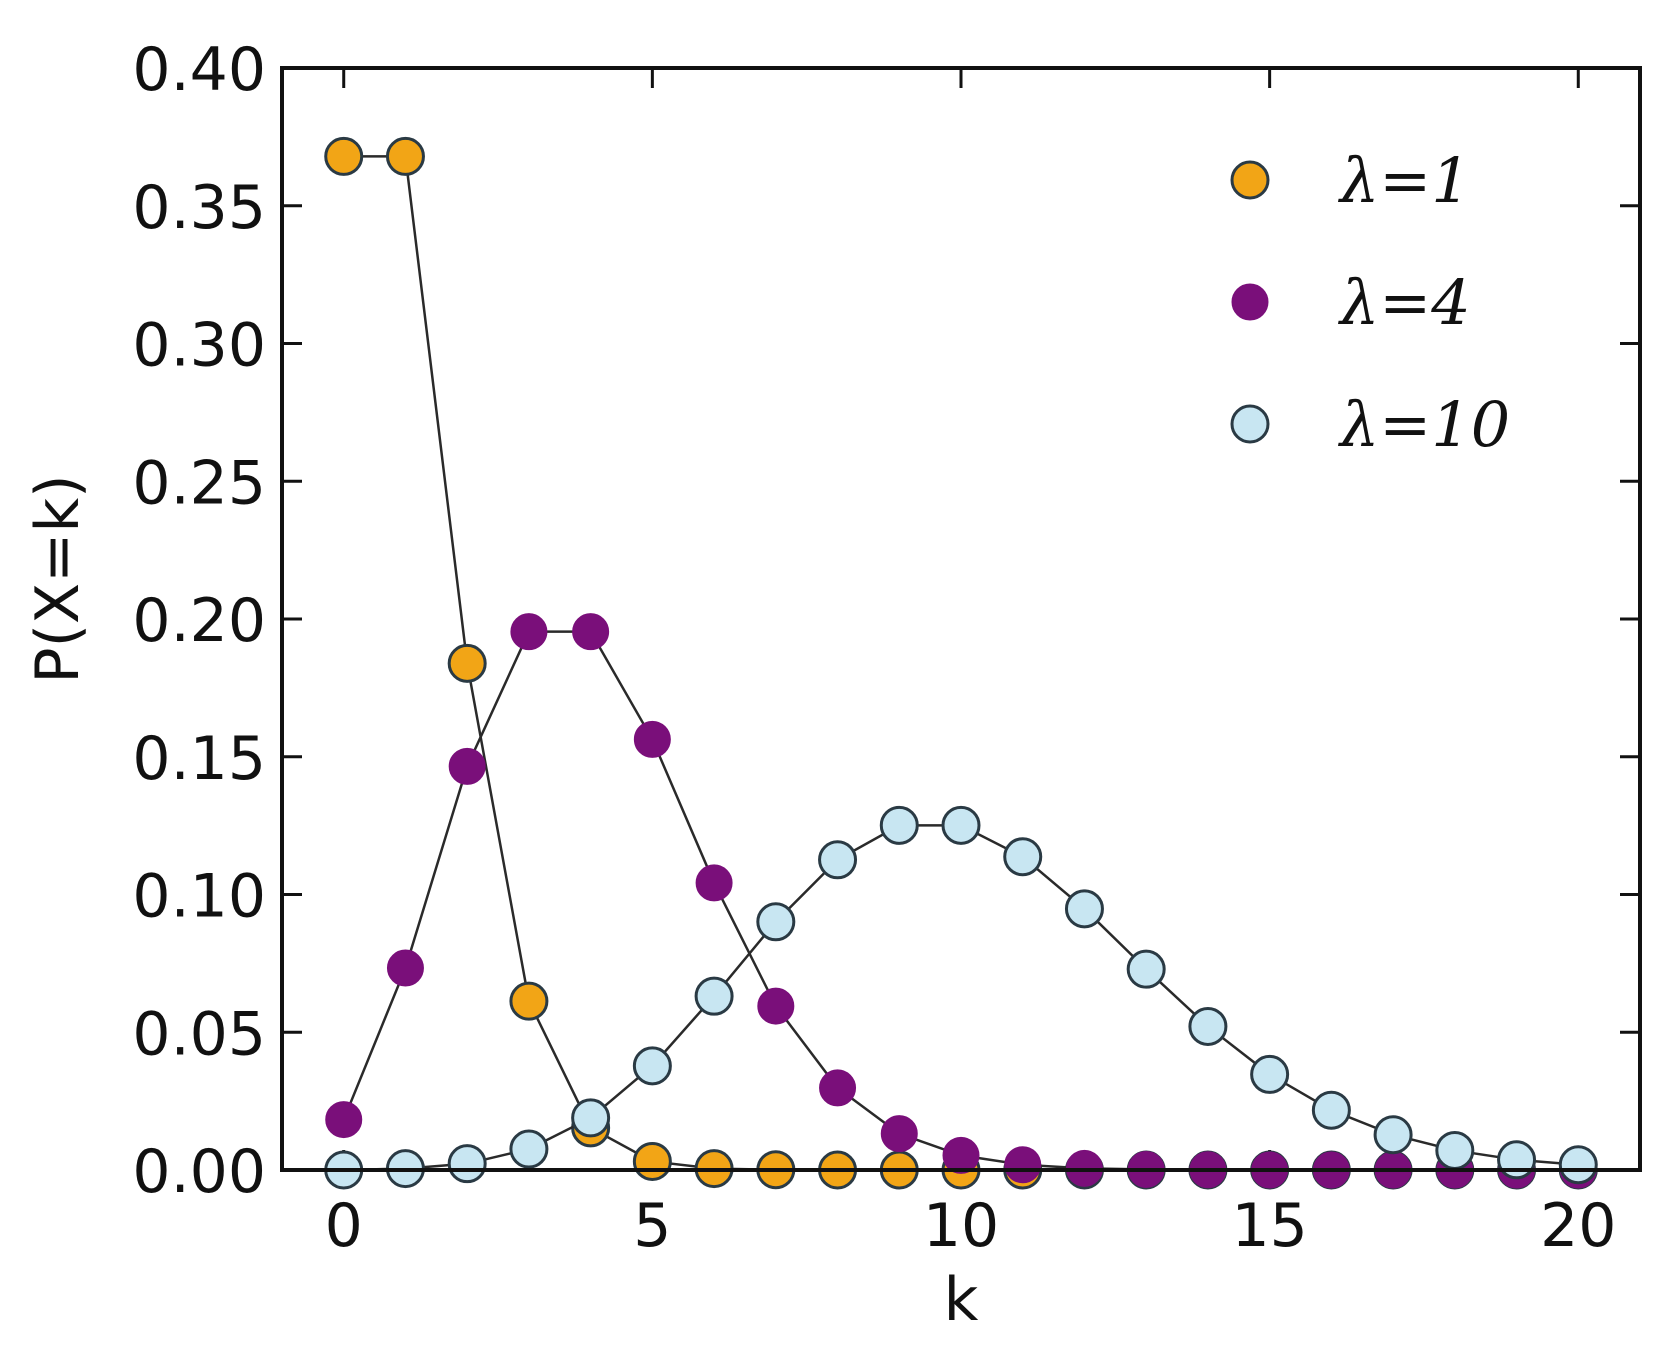  Describe the element at coordinates (652, 1226) in the screenshot. I see `x-tick-label: 5` at that location.